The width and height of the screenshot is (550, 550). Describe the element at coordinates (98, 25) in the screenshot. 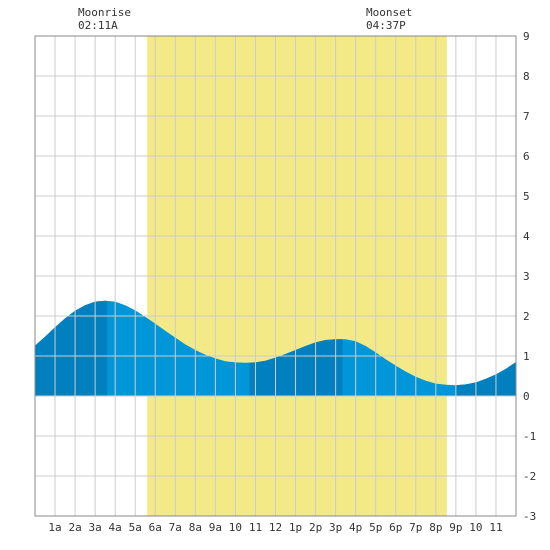

I see `moonrise-time: 02:11A` at that location.